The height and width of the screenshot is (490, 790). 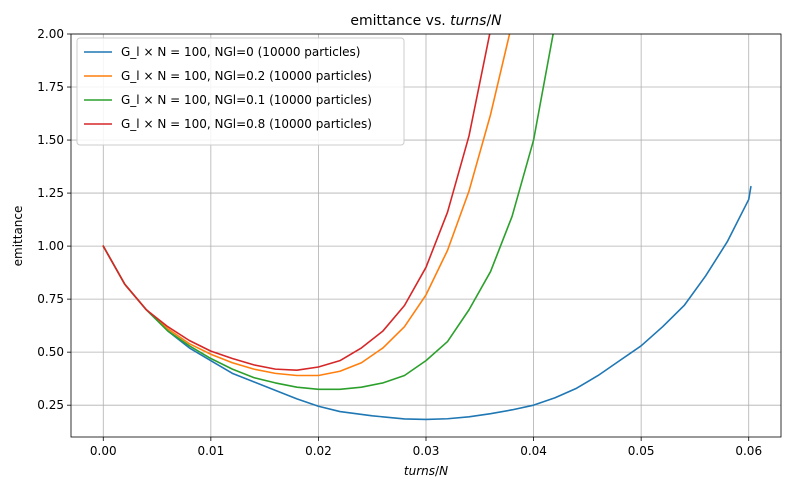 I want to click on x-tick-label: 0.06, so click(x=748, y=451).